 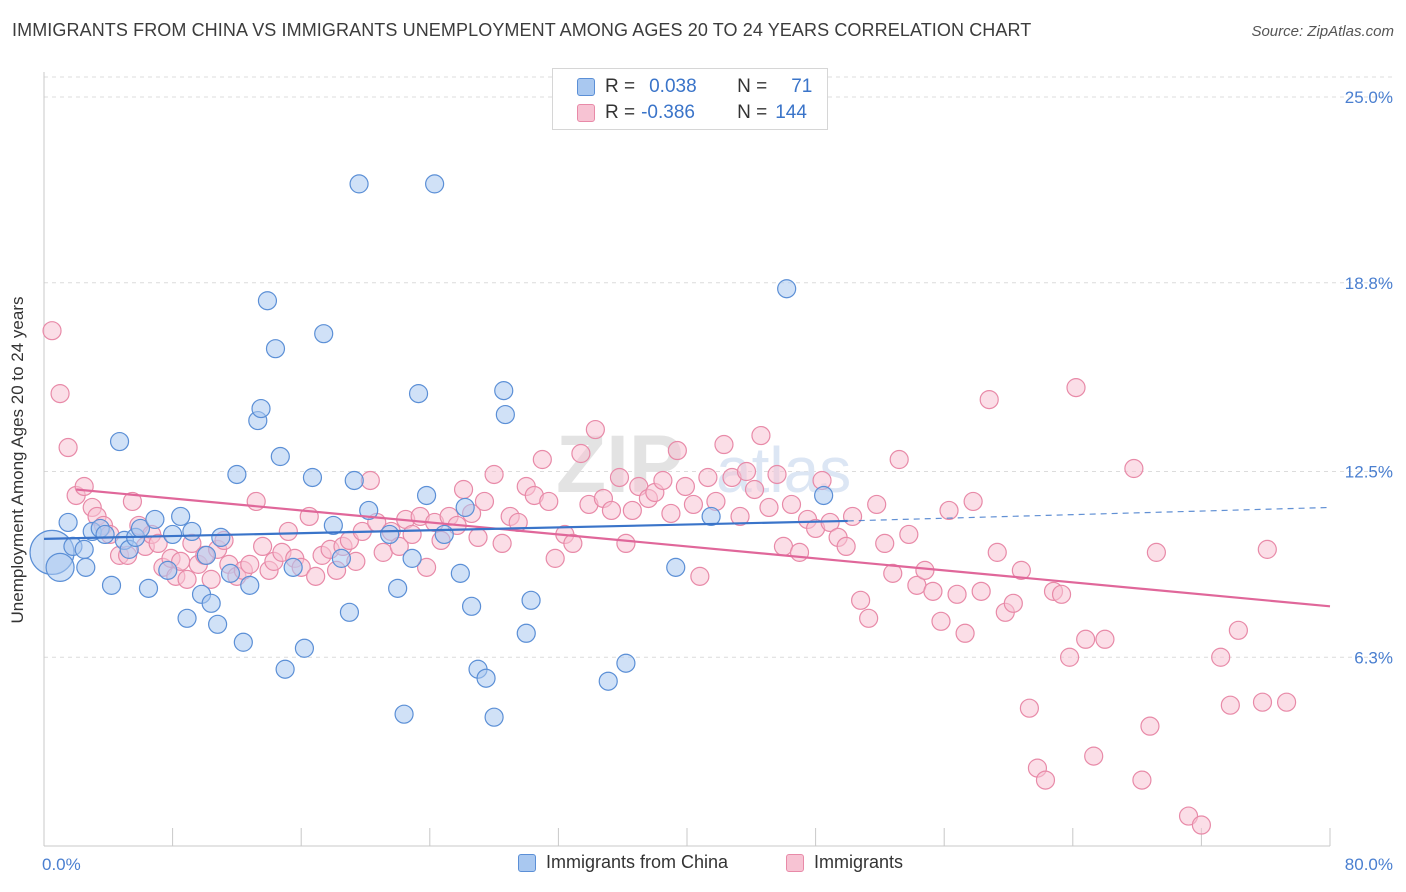 I want to click on legend-label-china: Immigrants from China, so click(x=637, y=862).